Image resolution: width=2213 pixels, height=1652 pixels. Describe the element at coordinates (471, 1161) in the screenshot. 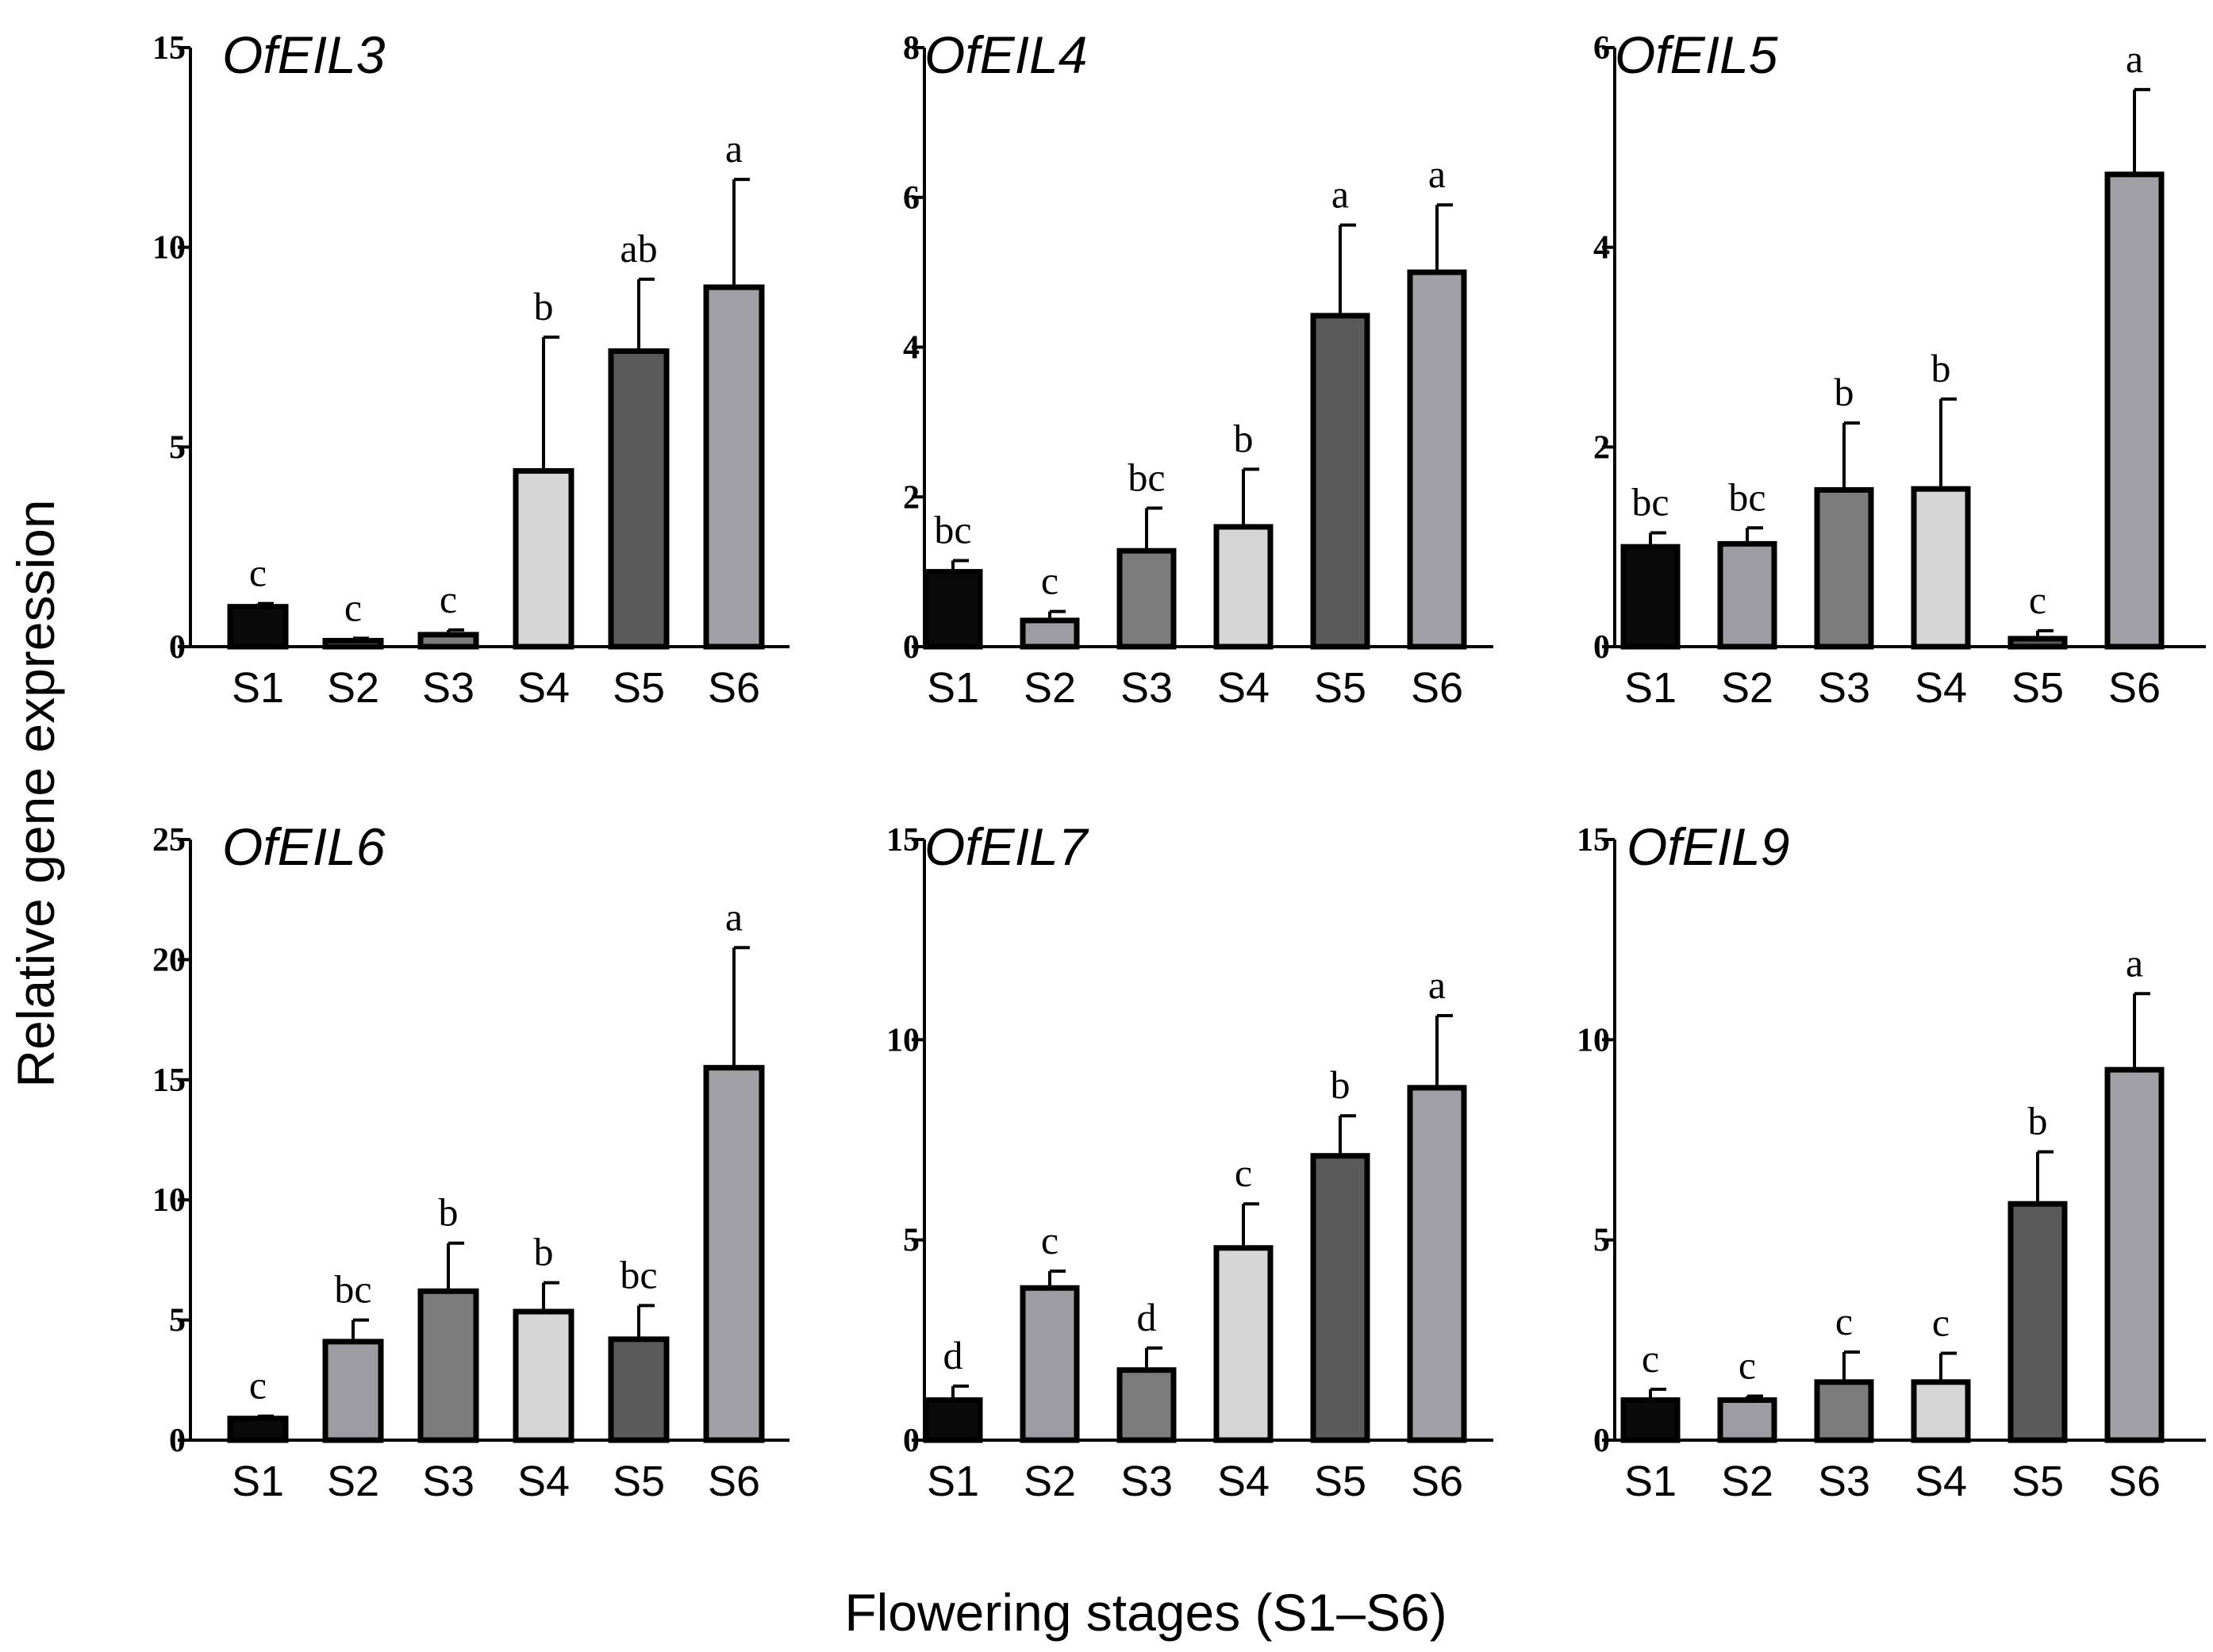

I see `chart-panel-ofeil6: 0 5 10 15 20 25 OfEIL6 c S1 bc S2 b S3 b S4 bc S5 a S6` at that location.